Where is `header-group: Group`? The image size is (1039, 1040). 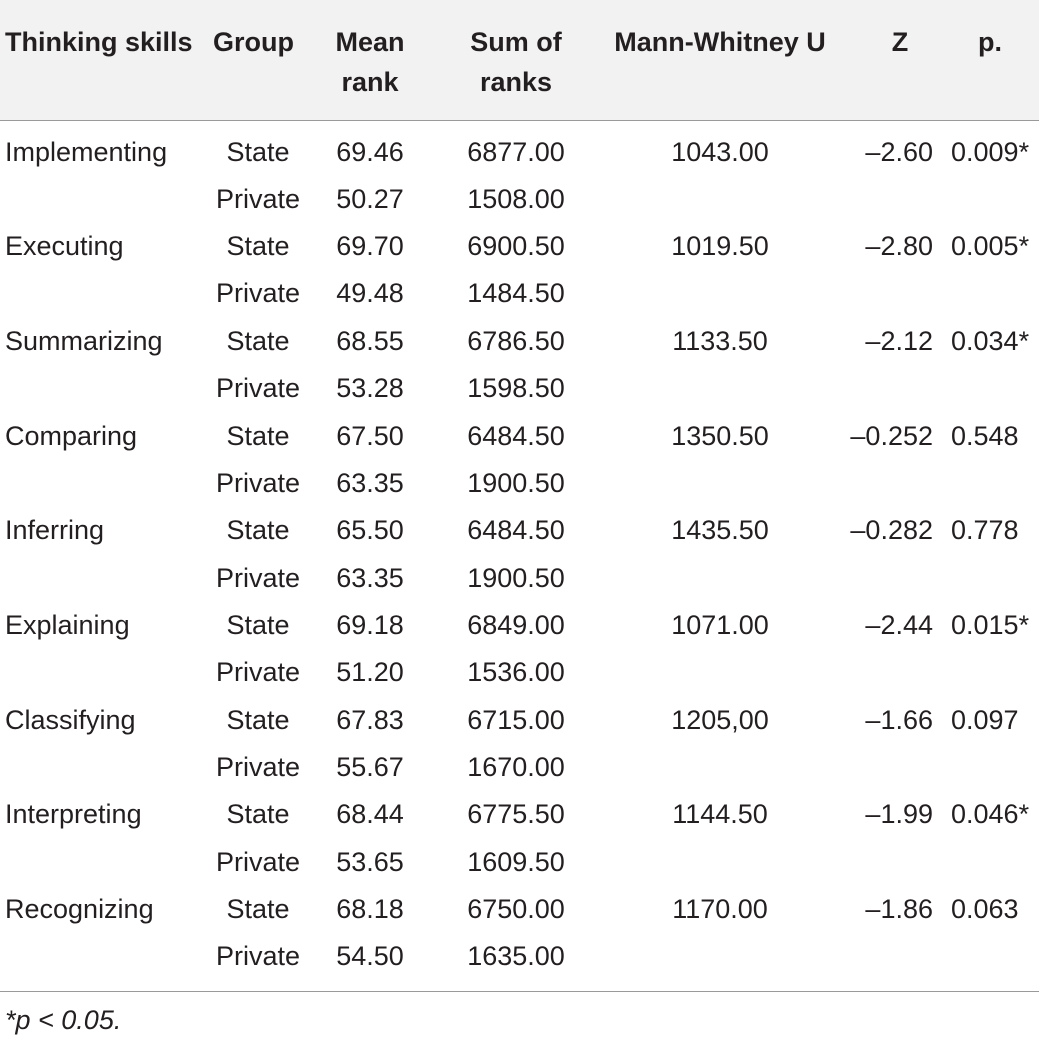
header-group: Group is located at coordinates (253, 42).